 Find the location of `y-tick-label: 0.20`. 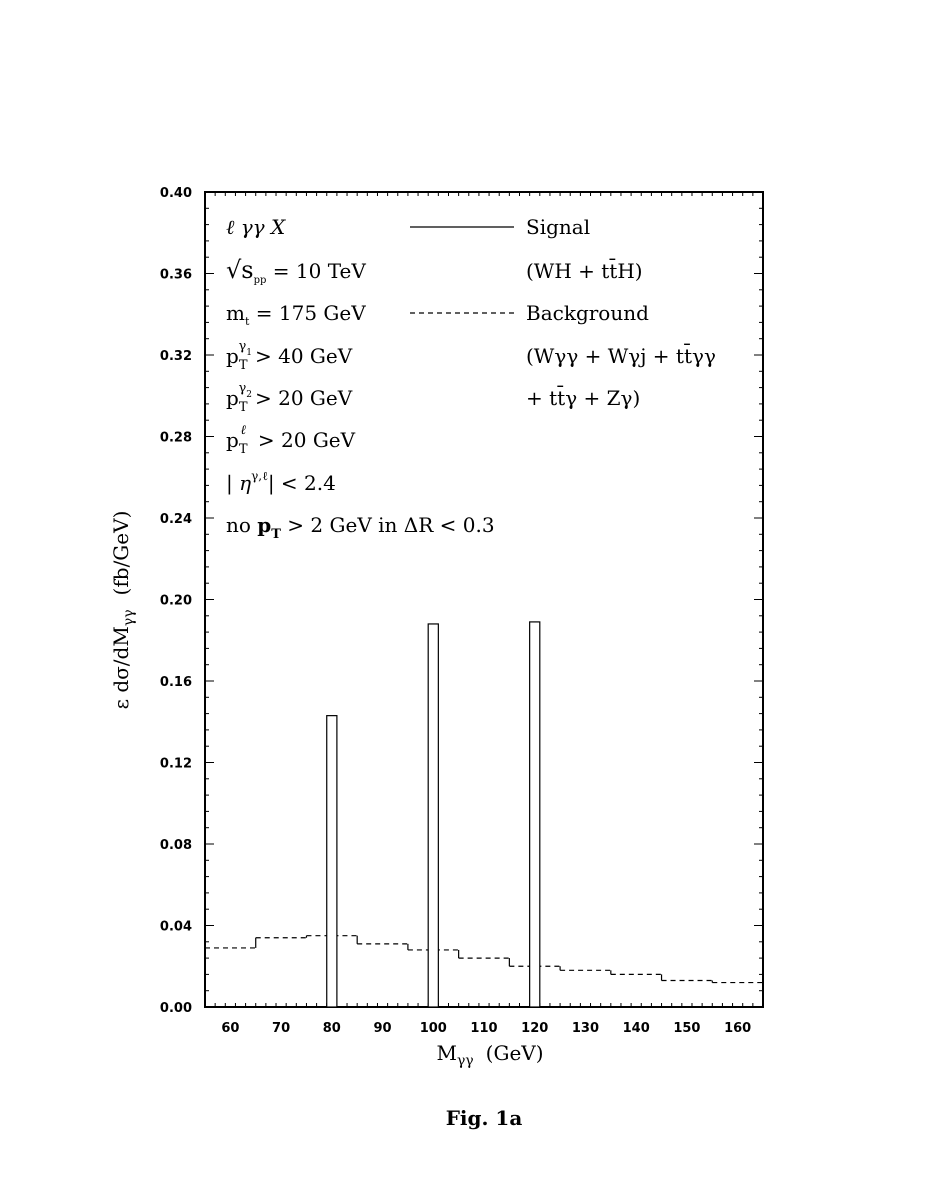

y-tick-label: 0.20 is located at coordinates (176, 601).